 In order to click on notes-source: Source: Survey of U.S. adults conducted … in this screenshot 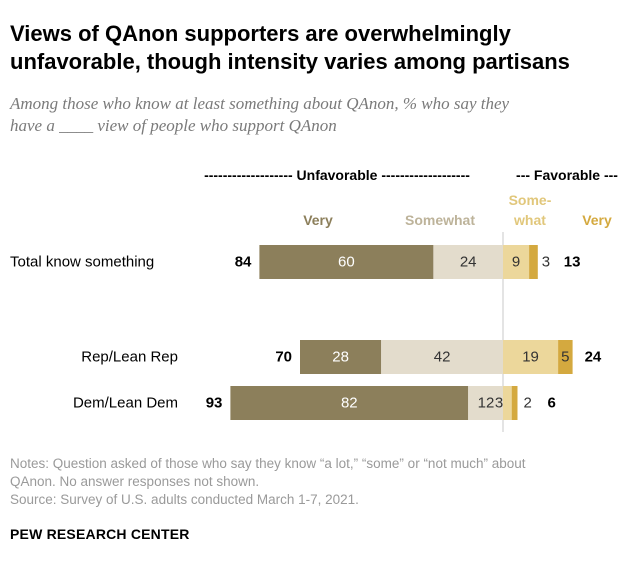, I will do `click(184, 499)`.